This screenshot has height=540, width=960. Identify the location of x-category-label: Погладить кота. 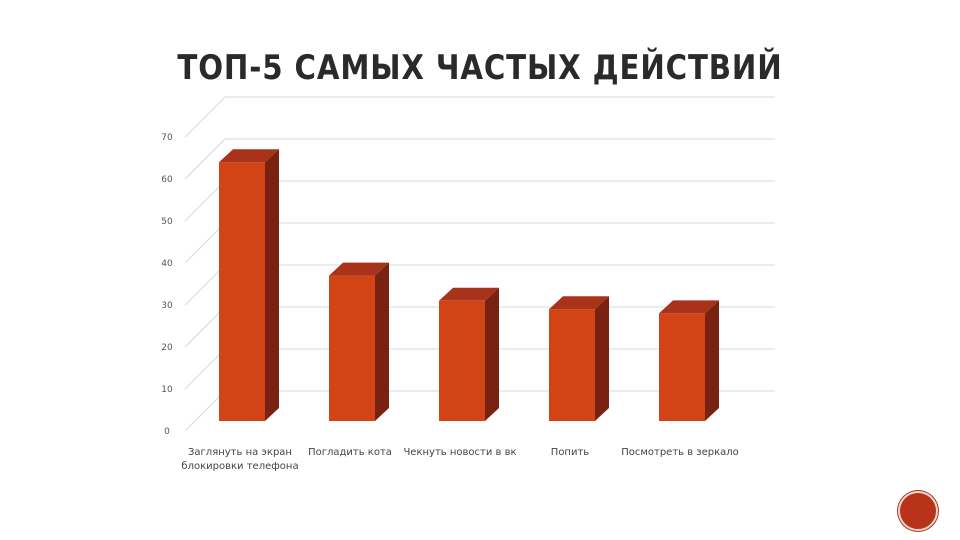
(350, 452).